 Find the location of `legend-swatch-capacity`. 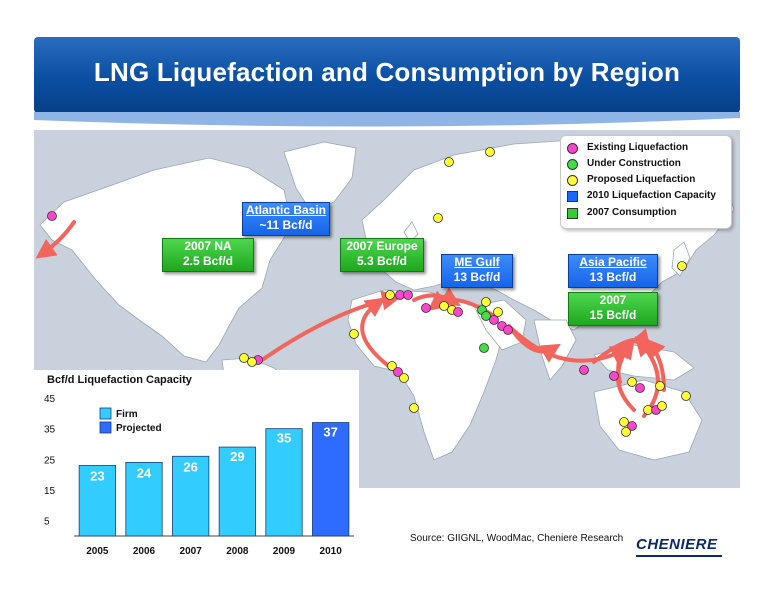

legend-swatch-capacity is located at coordinates (572, 196).